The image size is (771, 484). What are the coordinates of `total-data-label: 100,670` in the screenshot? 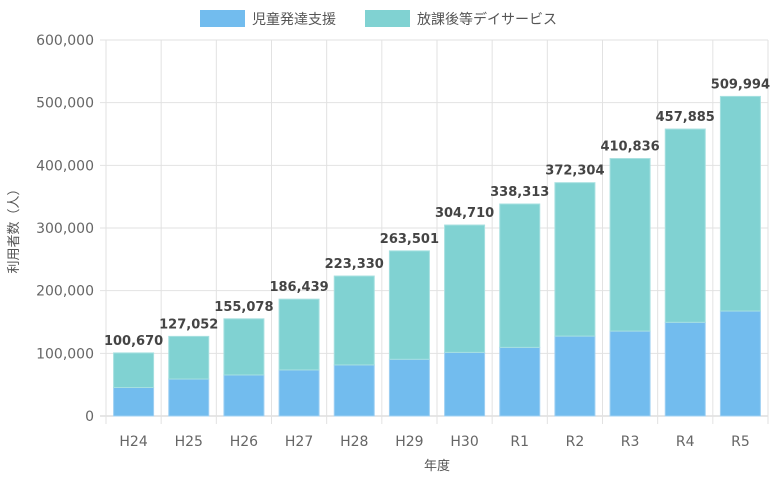 It's located at (133, 341).